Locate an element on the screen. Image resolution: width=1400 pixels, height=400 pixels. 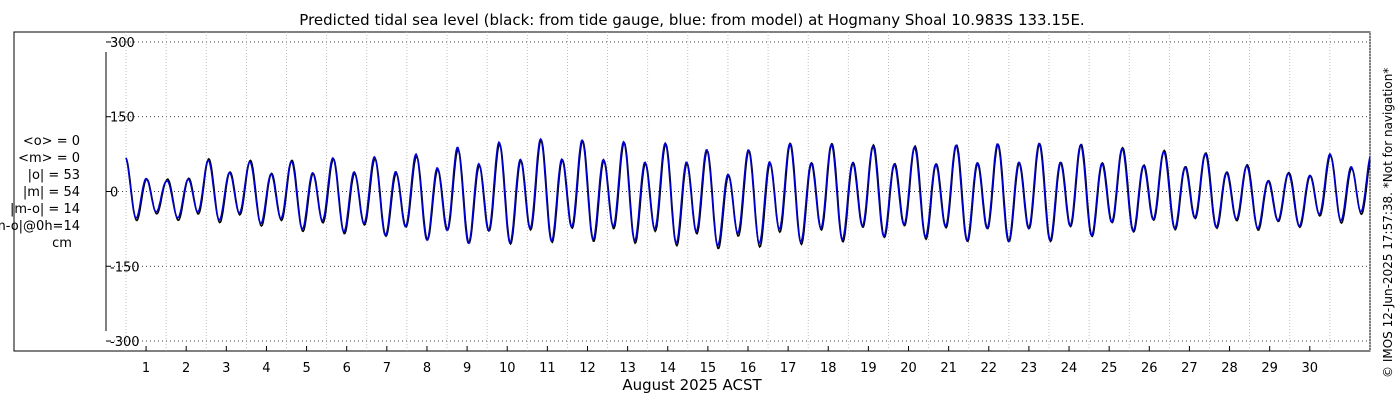
x-axis-label: August 2025 ACST is located at coordinates (692, 385).